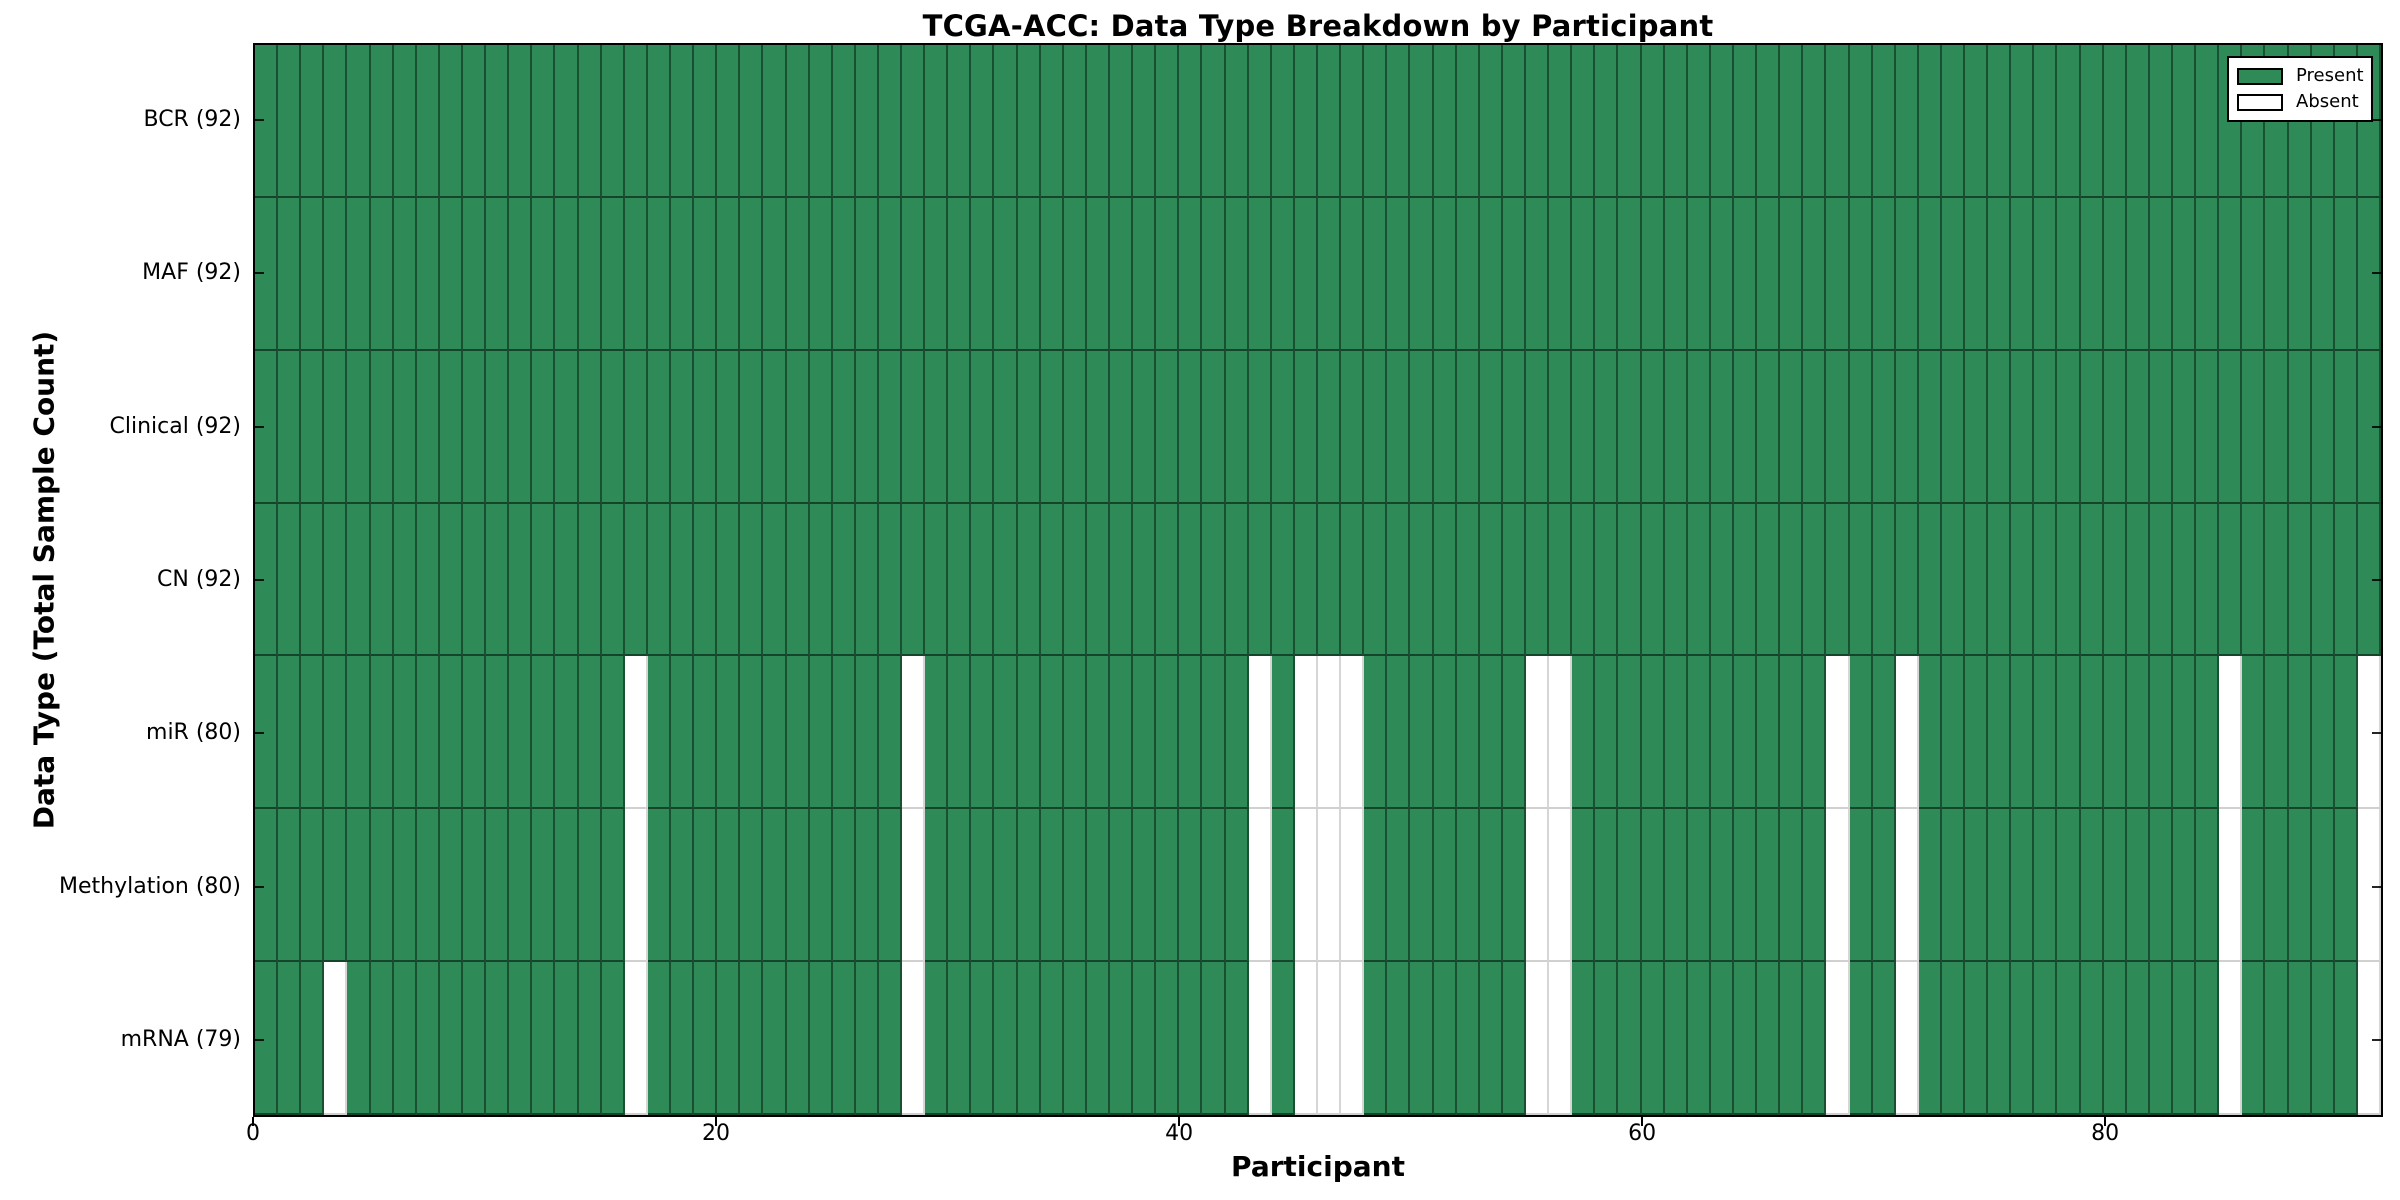 This screenshot has height=1200, width=2400. What do you see at coordinates (2301, 102) in the screenshot?
I see `legend-item-absent: Absent` at bounding box center [2301, 102].